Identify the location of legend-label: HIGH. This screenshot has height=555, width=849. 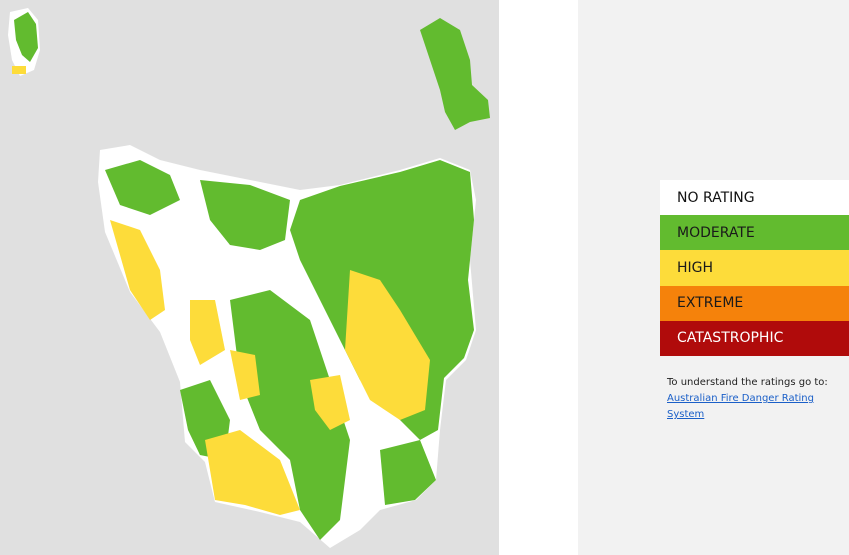
(695, 267).